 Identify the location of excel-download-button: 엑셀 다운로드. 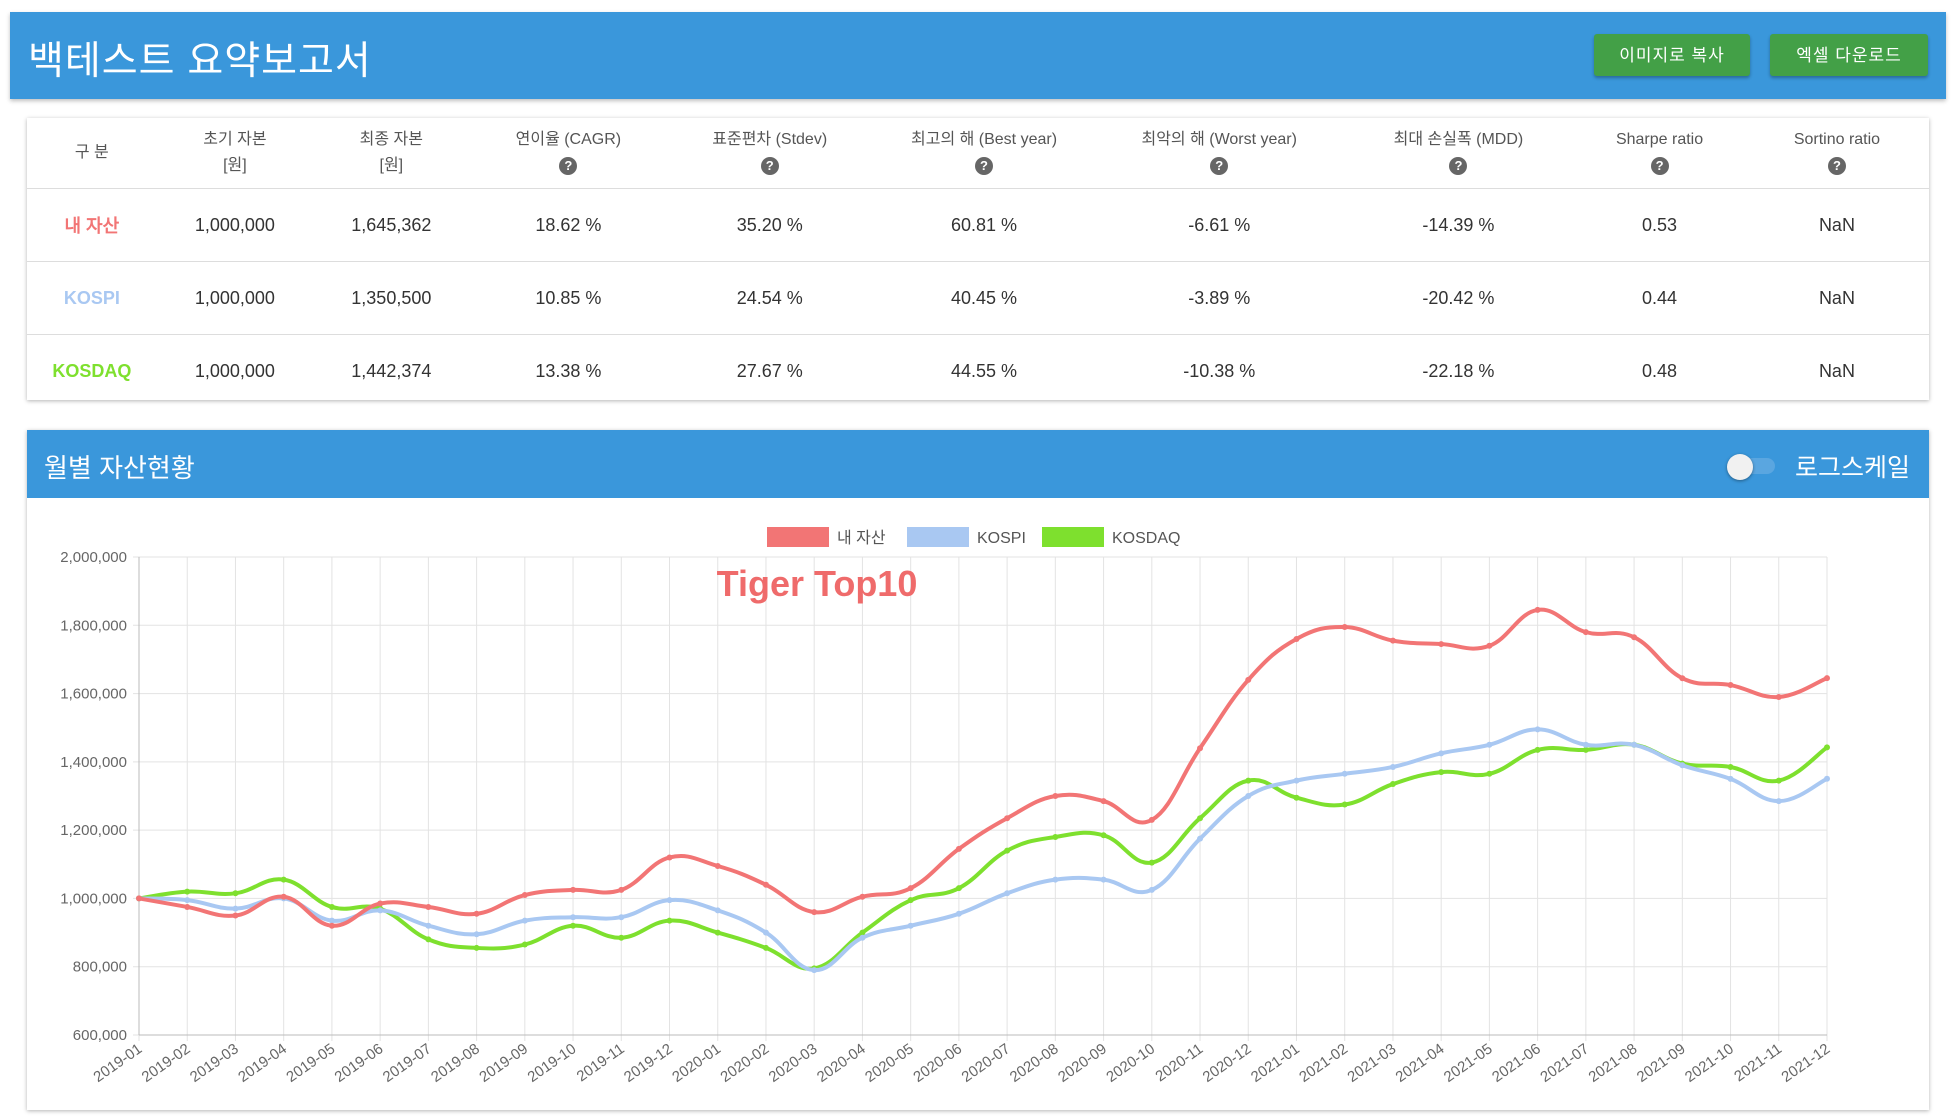
(1849, 55).